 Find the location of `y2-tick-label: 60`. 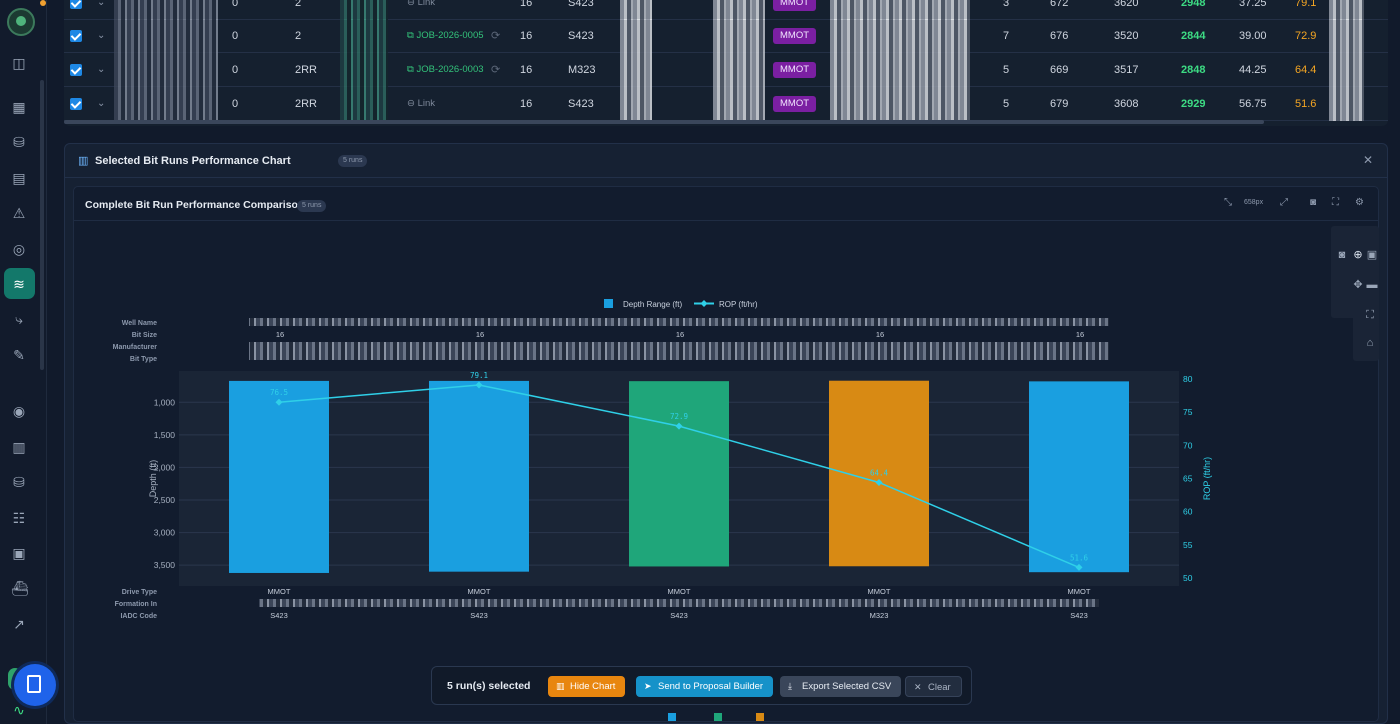

y2-tick-label: 60 is located at coordinates (1188, 512).